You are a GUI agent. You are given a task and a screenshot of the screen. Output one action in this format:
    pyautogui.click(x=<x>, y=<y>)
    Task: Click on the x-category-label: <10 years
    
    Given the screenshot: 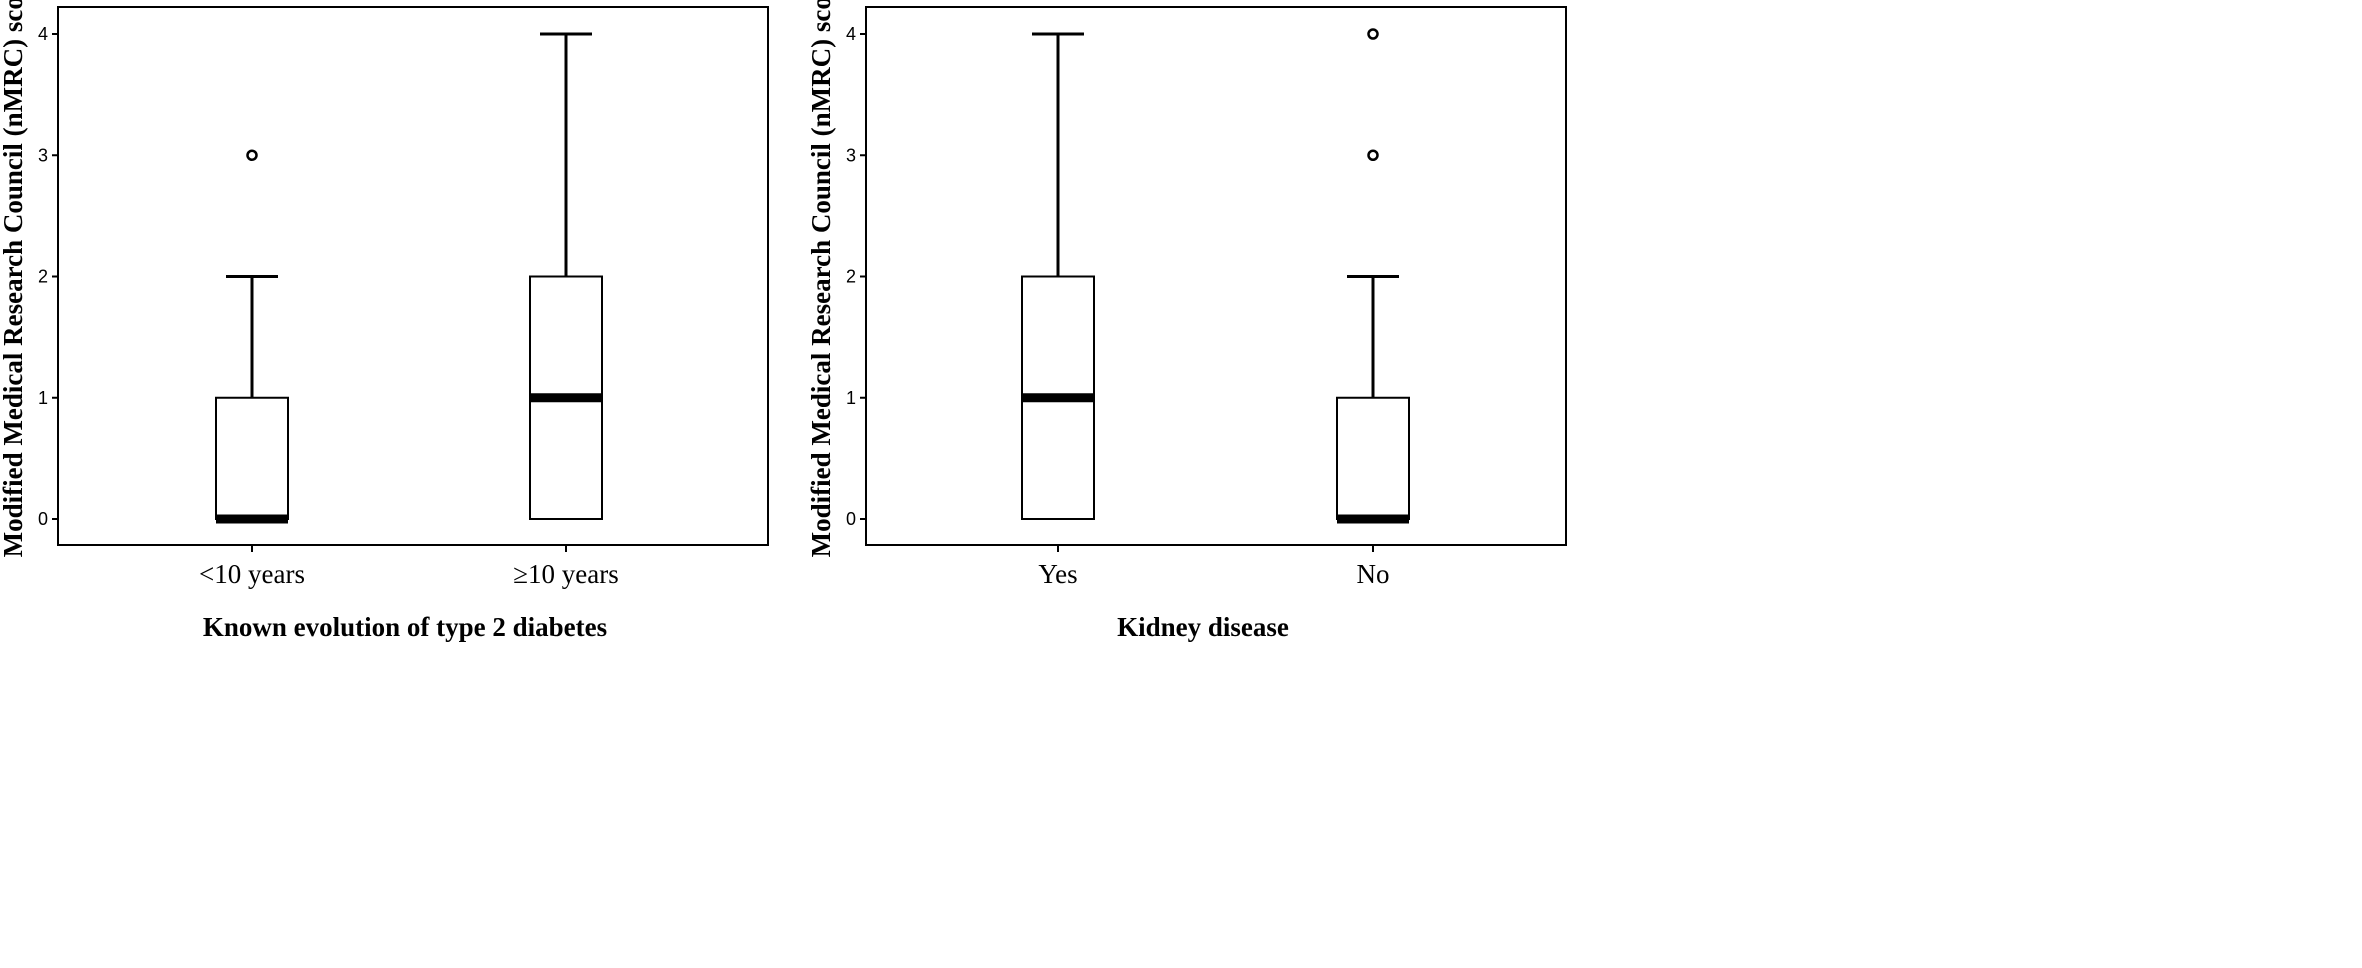 What is the action you would take?
    pyautogui.click(x=252, y=574)
    